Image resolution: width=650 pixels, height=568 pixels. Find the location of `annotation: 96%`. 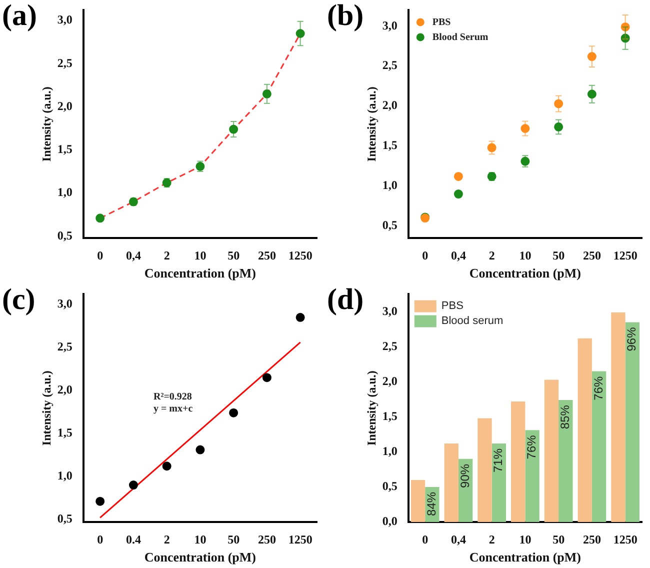

annotation: 96% is located at coordinates (631, 339).